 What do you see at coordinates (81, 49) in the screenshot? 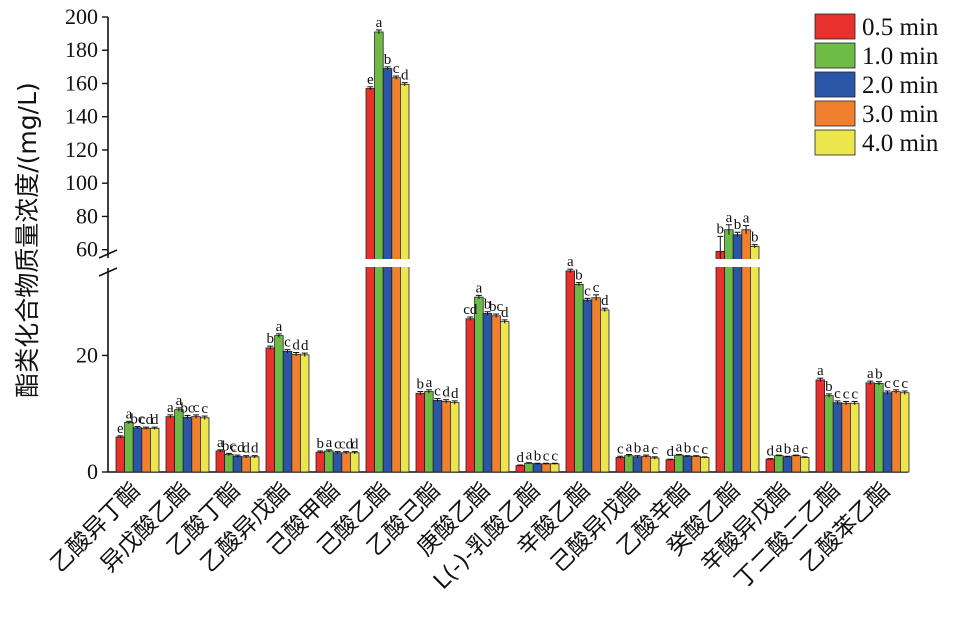
I see `y-tick-label: 180` at bounding box center [81, 49].